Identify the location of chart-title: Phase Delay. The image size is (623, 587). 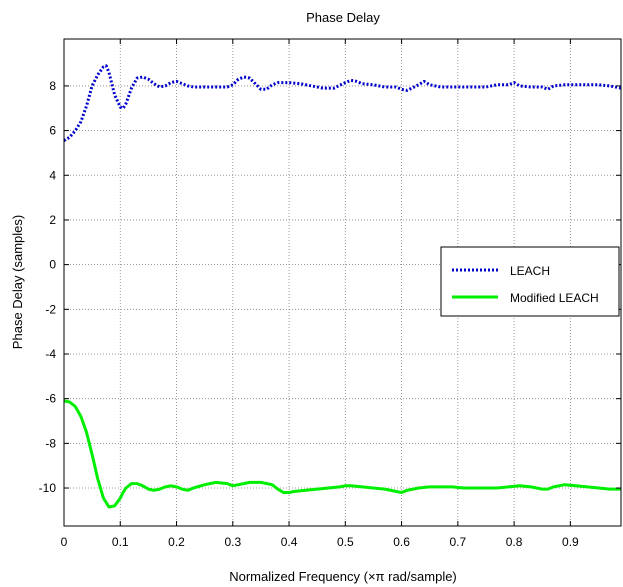
(343, 17).